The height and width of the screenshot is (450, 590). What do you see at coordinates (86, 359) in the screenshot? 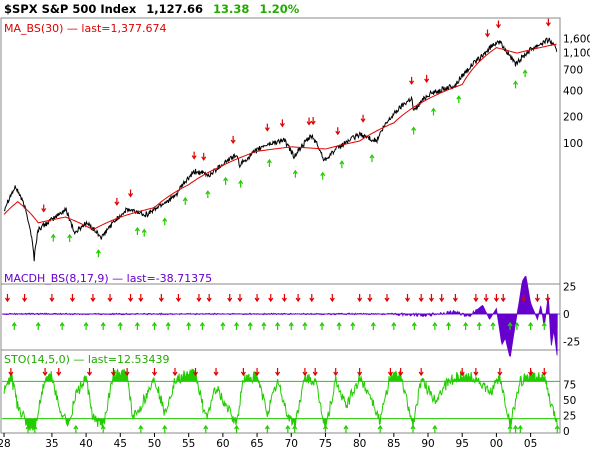
I see `sto-legend: STO(14,5,0) — last=12.53439` at bounding box center [86, 359].